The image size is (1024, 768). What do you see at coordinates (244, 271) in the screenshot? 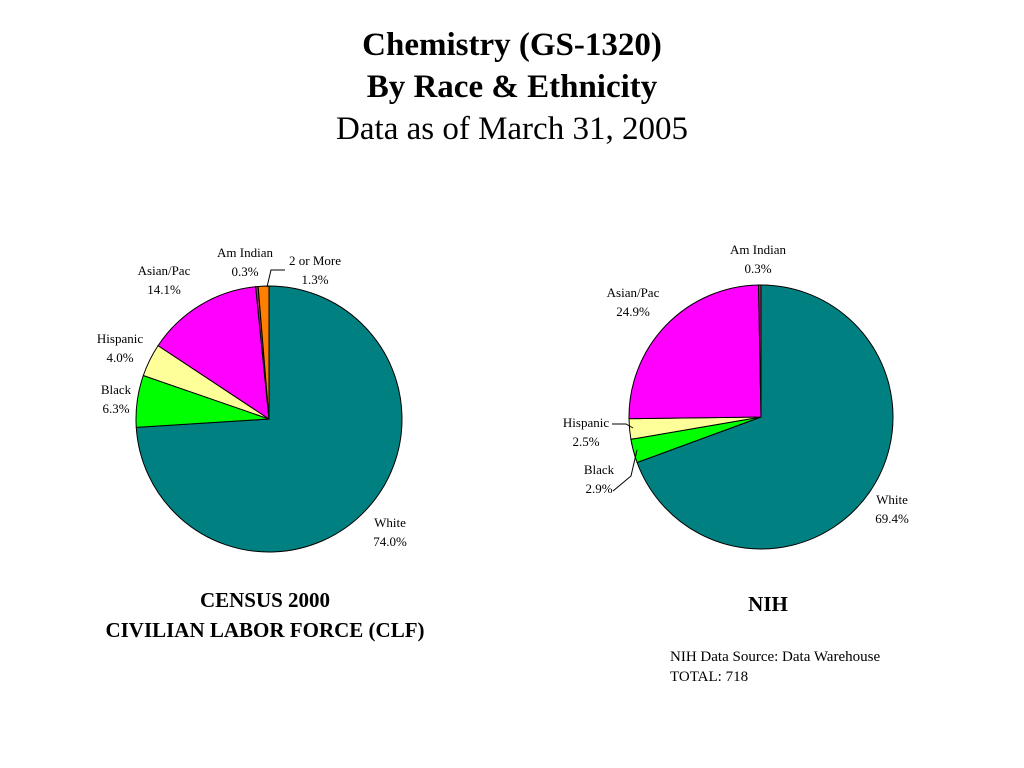
I see `census-label-am-indian-value: 0.3%` at bounding box center [244, 271].